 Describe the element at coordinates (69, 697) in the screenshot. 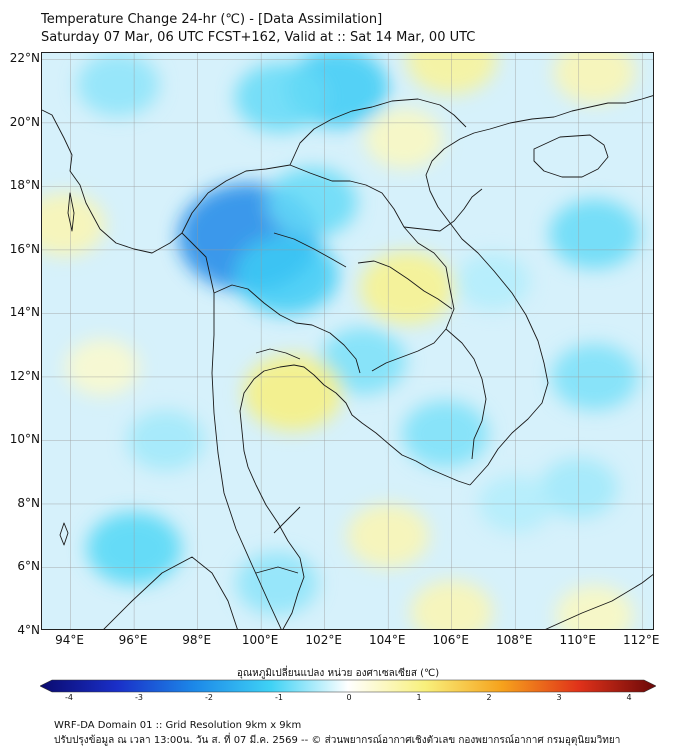

I see `colorbar-tick: -4` at that location.